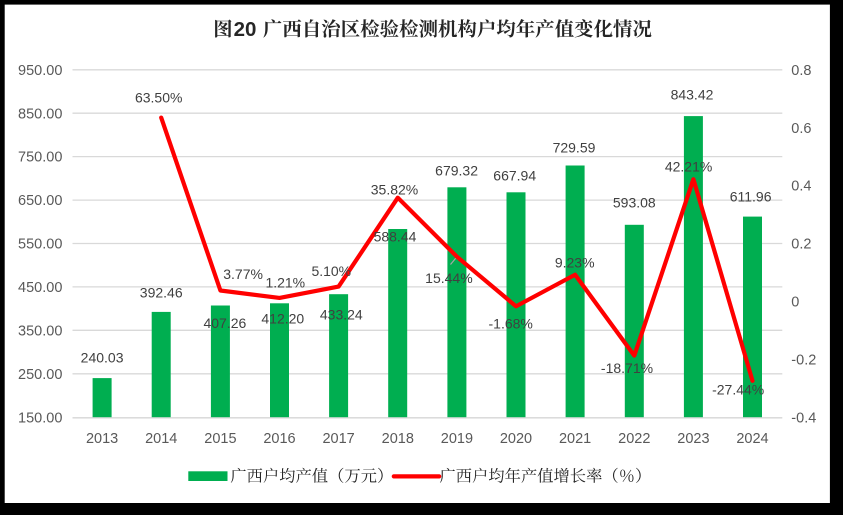  I want to click on svg-text: 0, so click(795, 303).